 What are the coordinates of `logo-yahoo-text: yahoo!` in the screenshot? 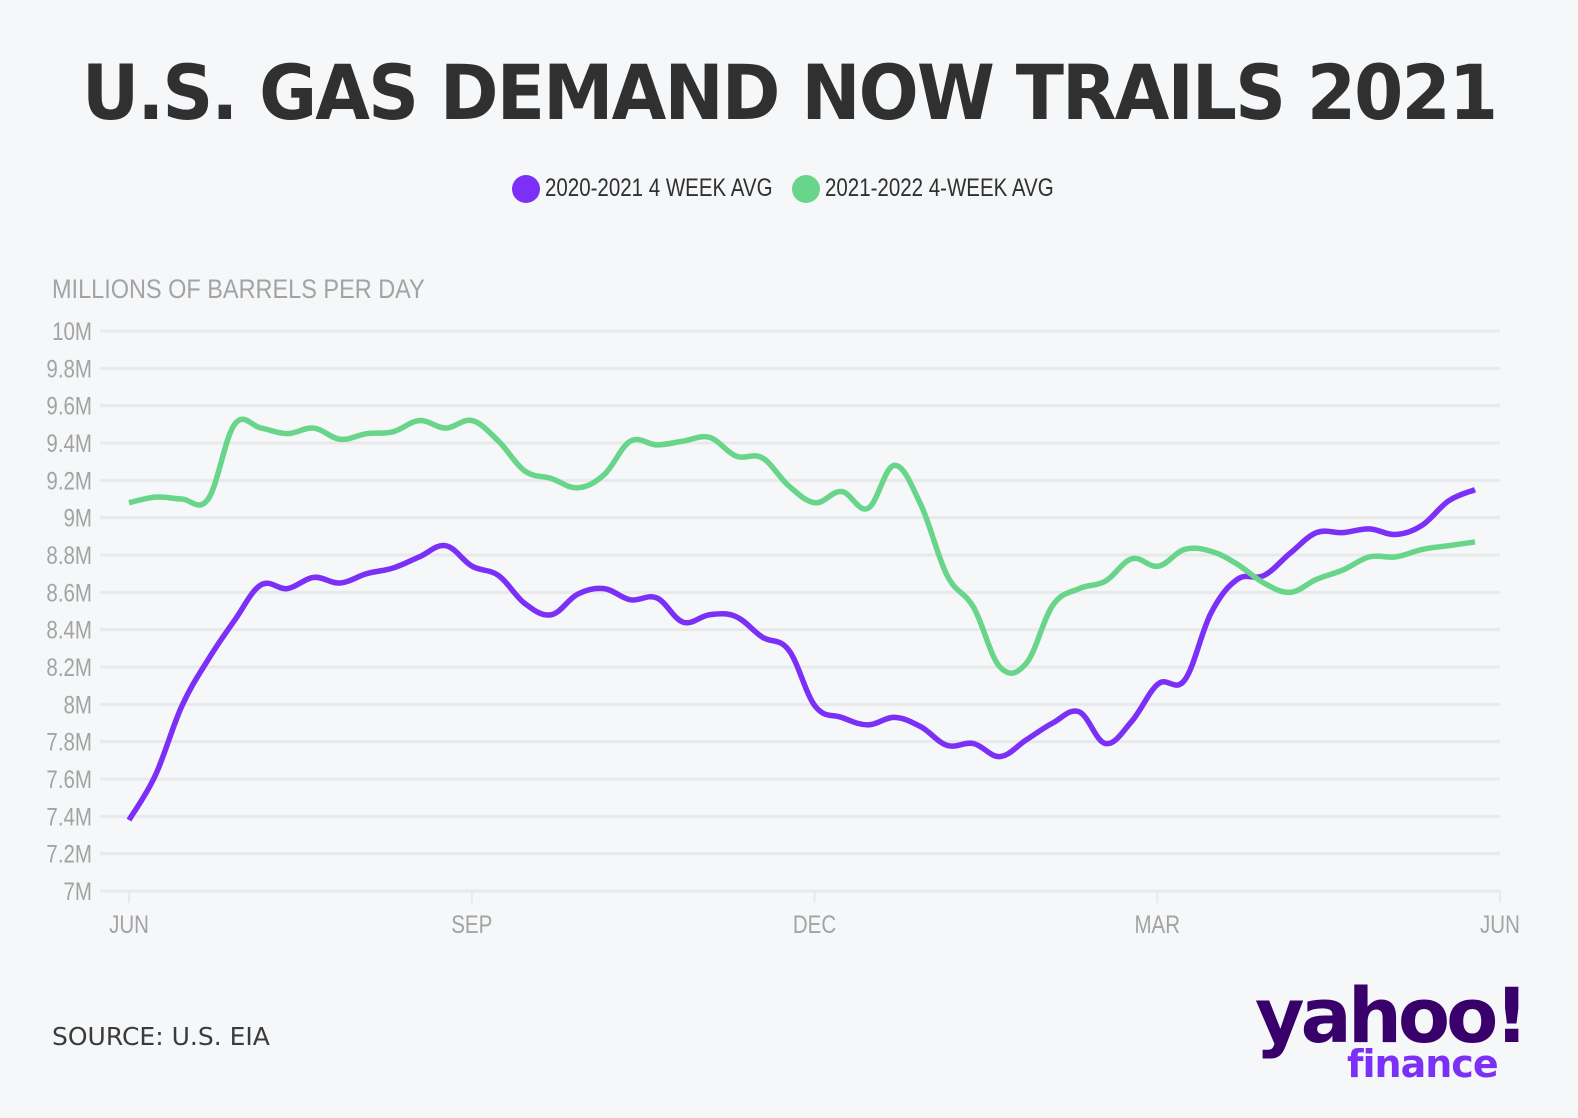 It's located at (1392, 1015).